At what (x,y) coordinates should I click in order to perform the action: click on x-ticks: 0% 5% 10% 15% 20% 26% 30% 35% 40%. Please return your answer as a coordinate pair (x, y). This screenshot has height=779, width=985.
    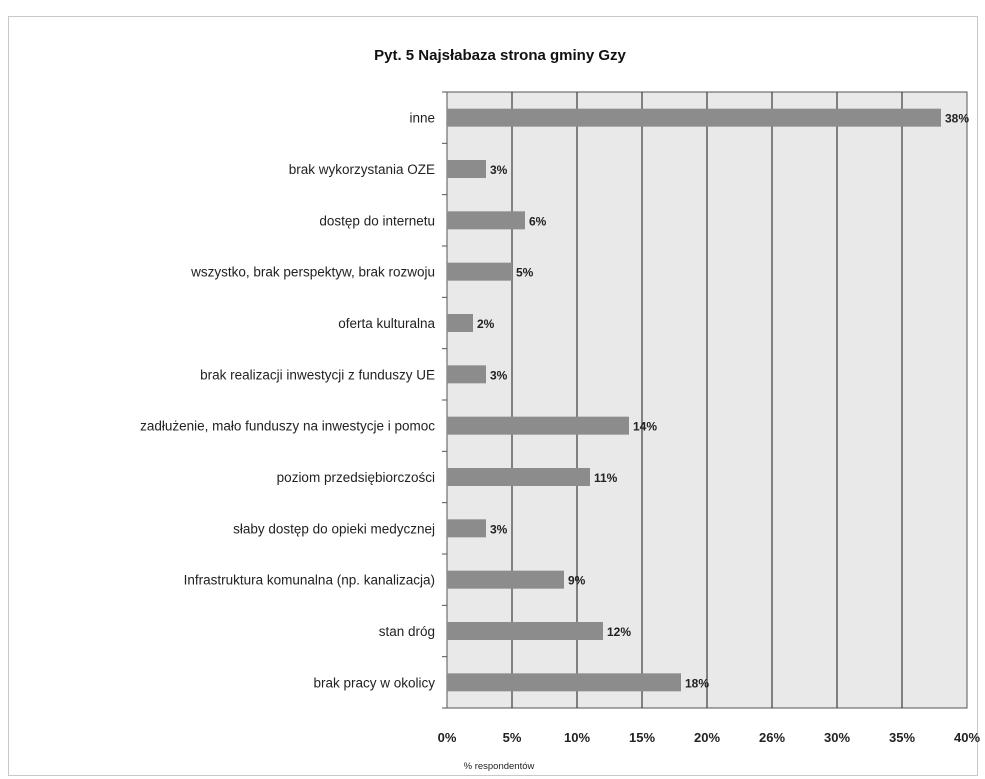
    Looking at the image, I should click on (709, 737).